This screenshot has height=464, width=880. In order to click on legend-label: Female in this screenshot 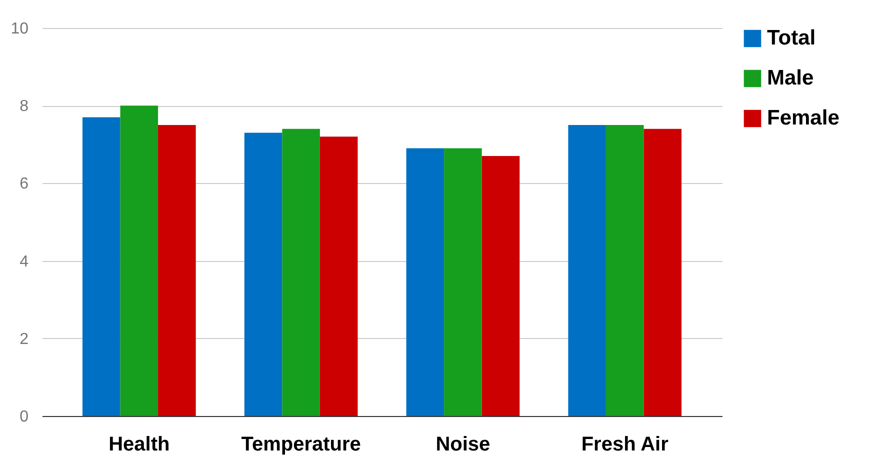, I will do `click(803, 118)`.